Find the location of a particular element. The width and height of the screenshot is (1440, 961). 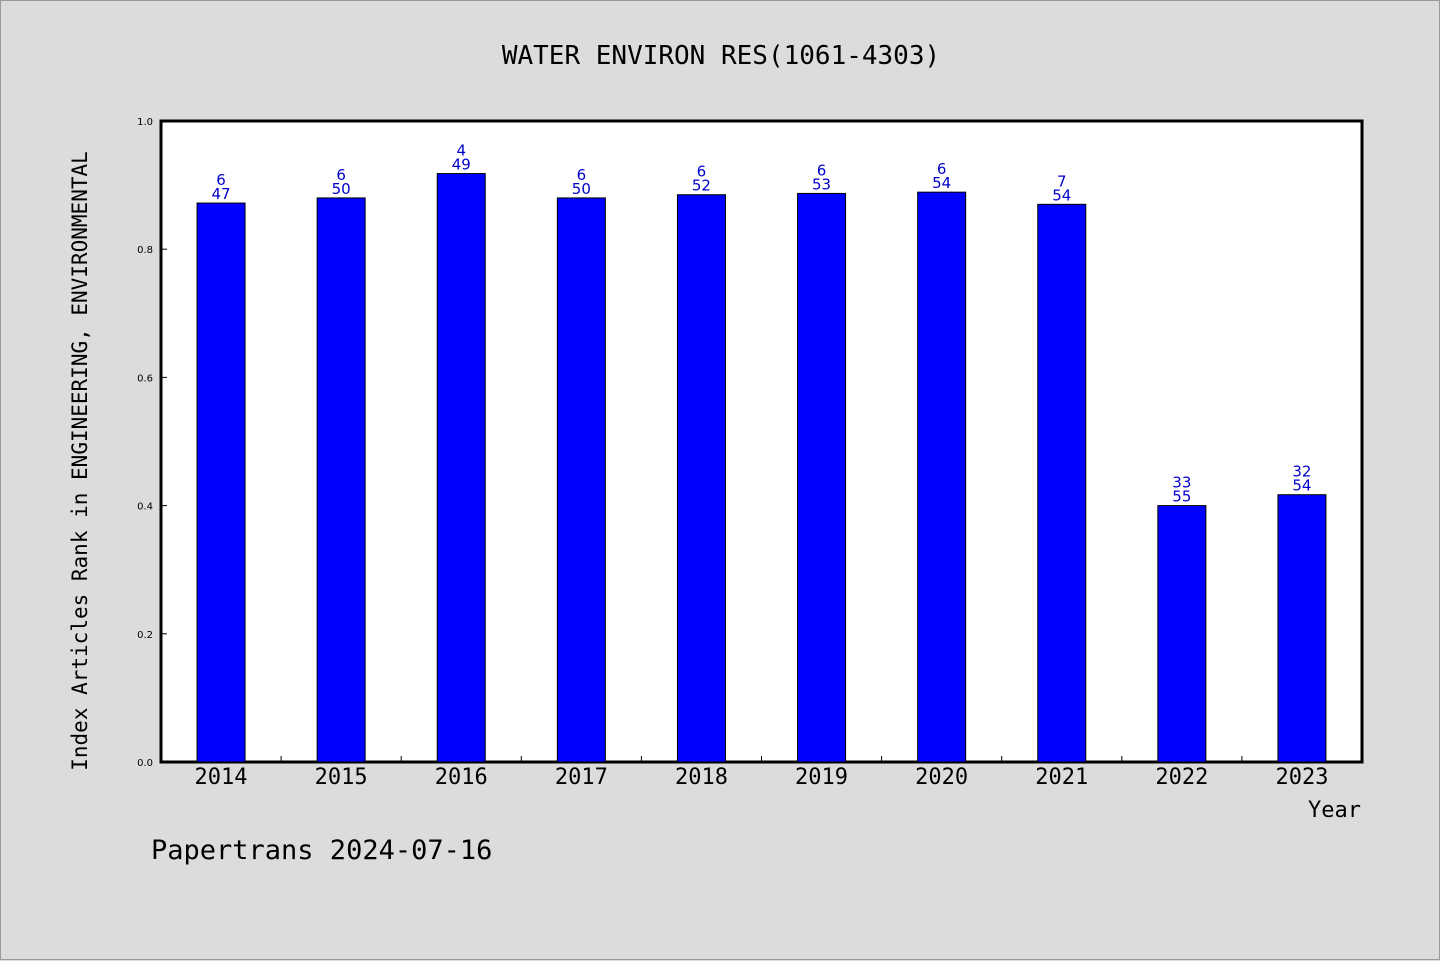

bar-label-bottom: 49 is located at coordinates (461, 165).